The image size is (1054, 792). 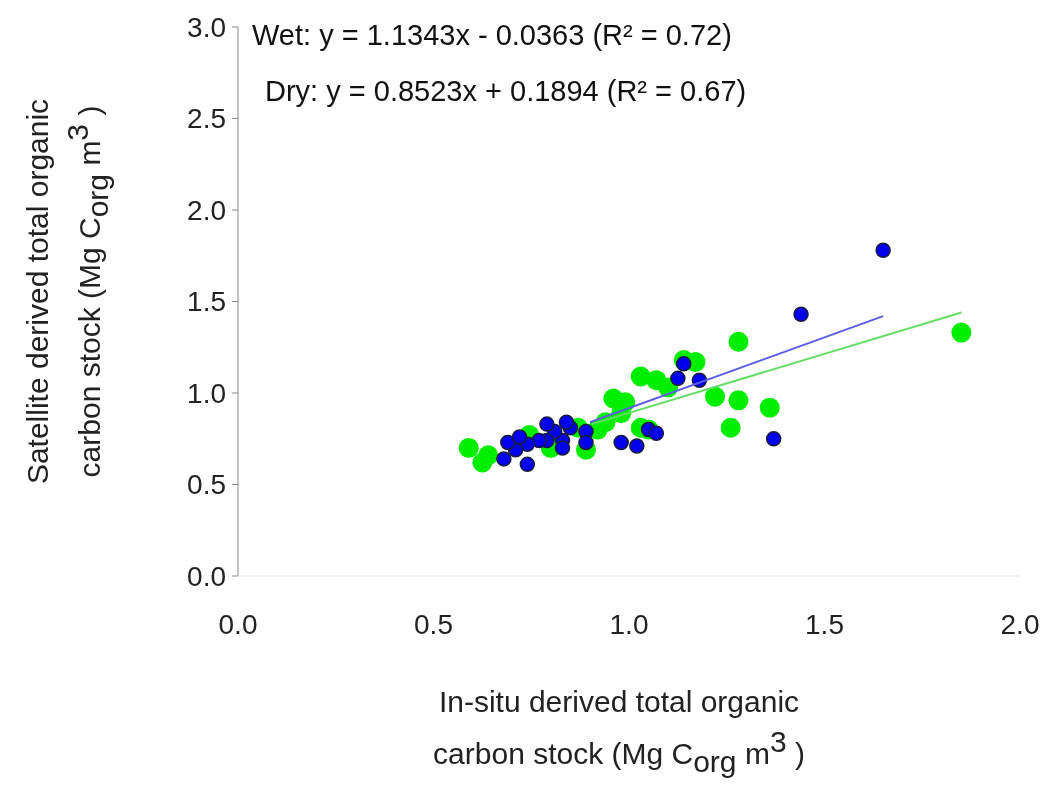 What do you see at coordinates (506, 91) in the screenshot?
I see `annotation: Dry: y = 0.8523x + 0.1894 (R² = 0.67)` at bounding box center [506, 91].